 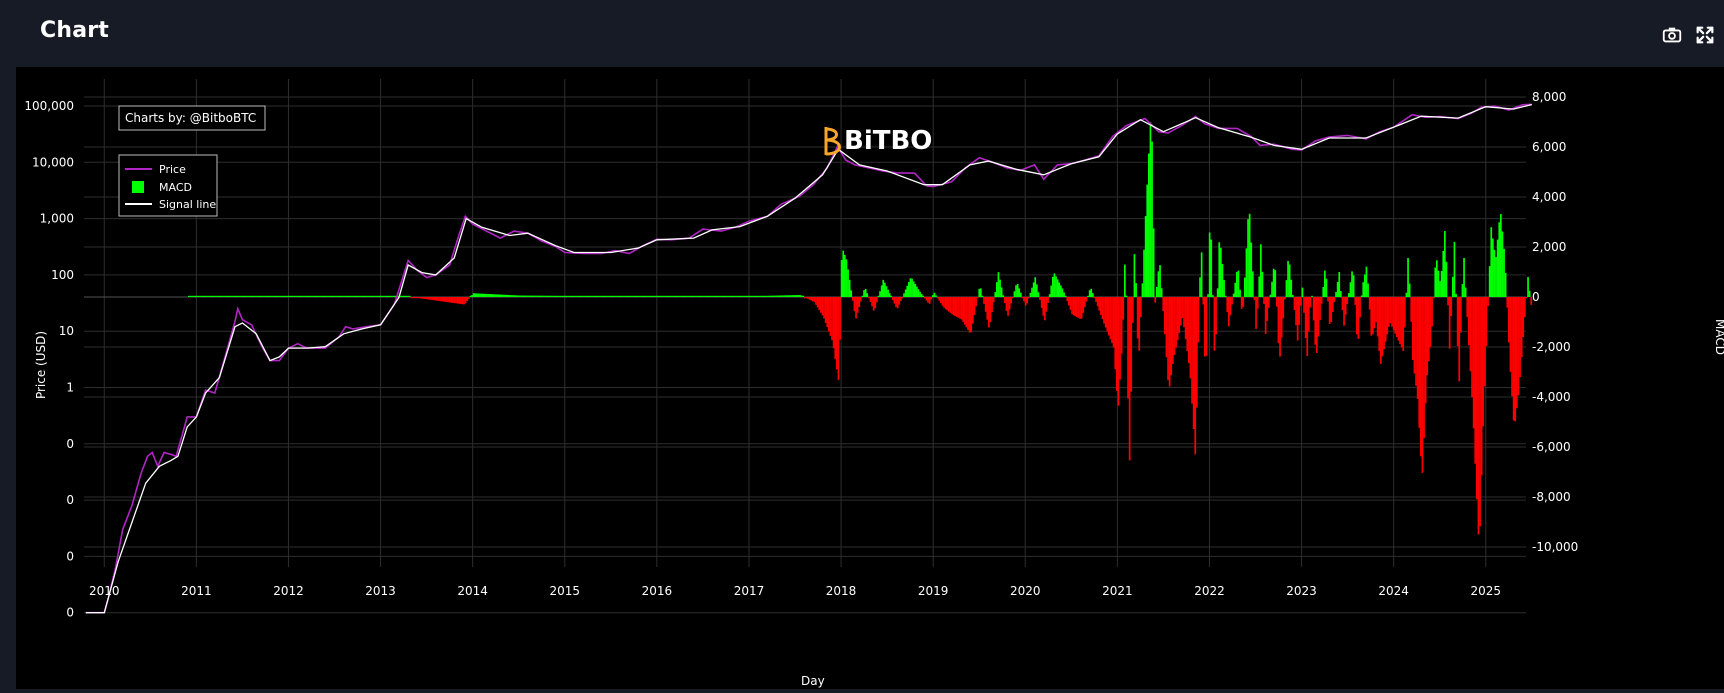 I want to click on x-tick-label: 2021, so click(x=1117, y=591).